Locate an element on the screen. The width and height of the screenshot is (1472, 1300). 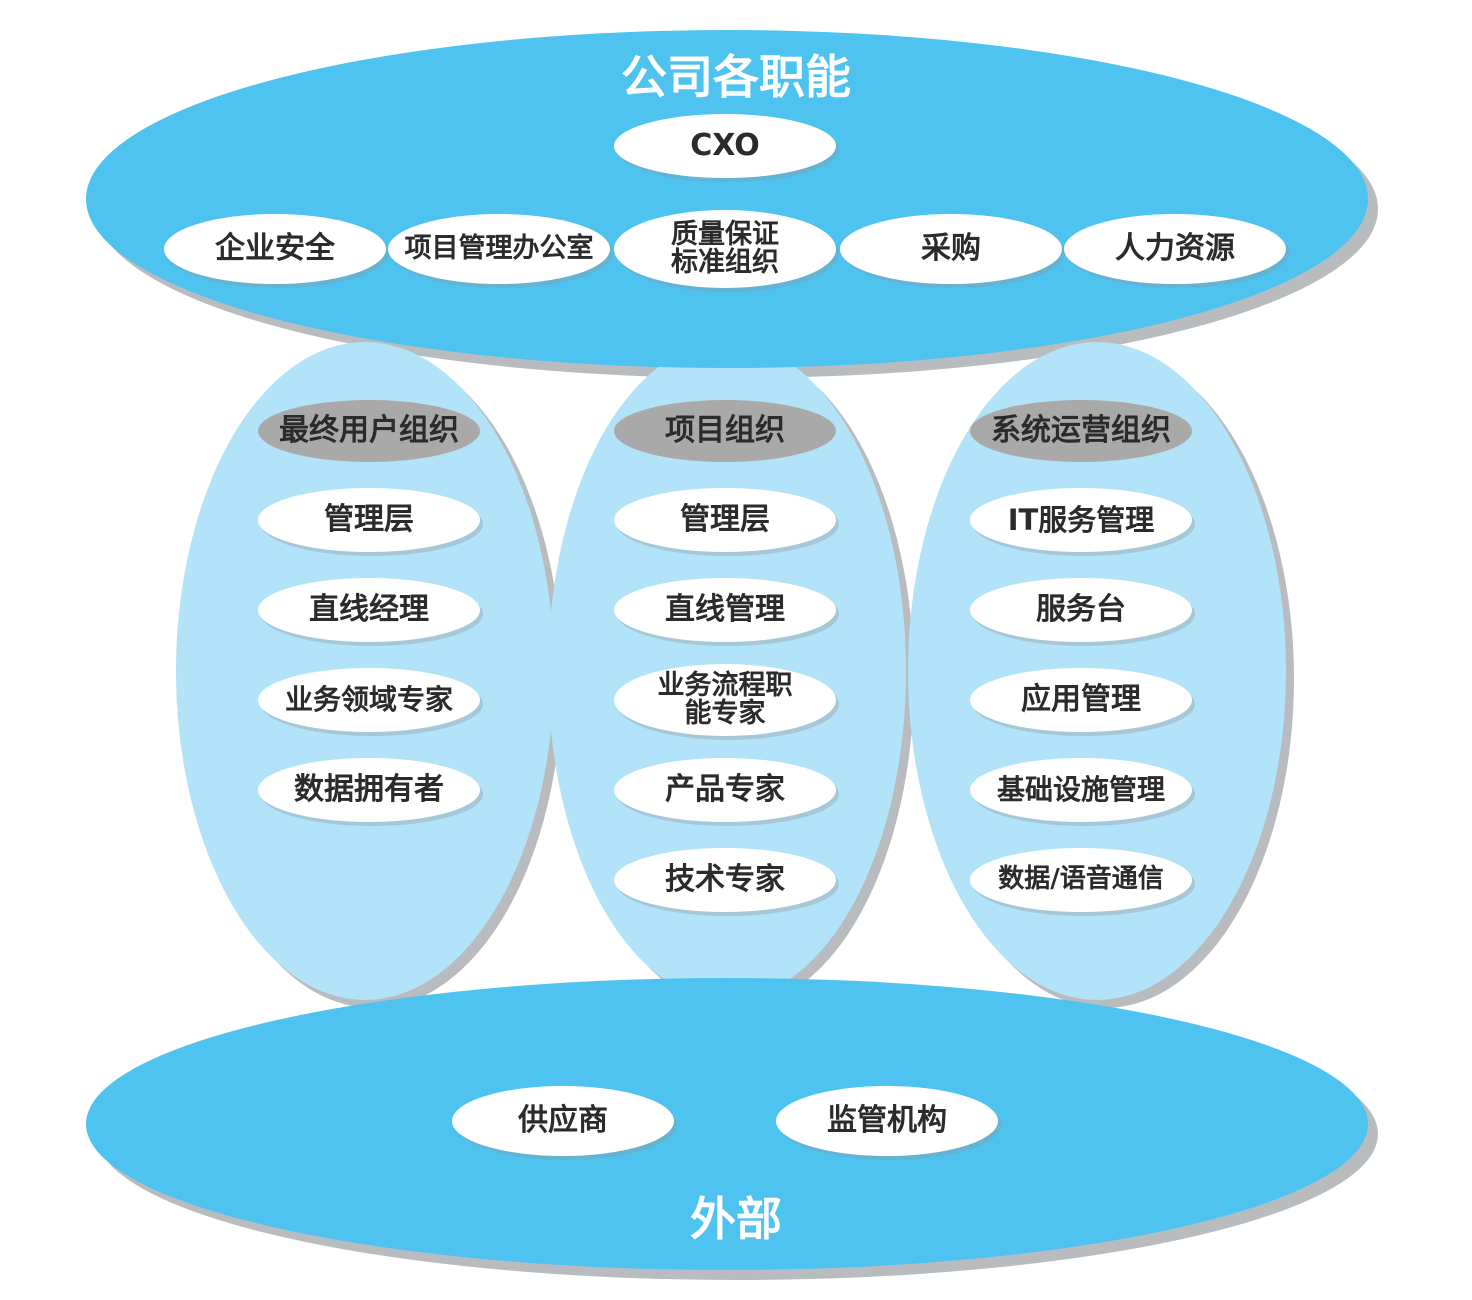
column-item-label: 业务领域专家 is located at coordinates (368, 700).